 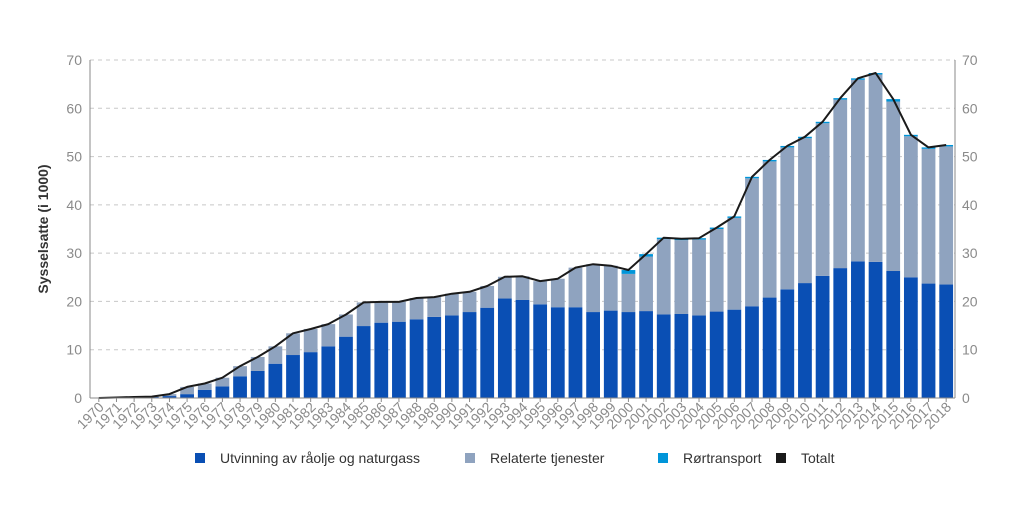 What do you see at coordinates (43, 228) in the screenshot?
I see `y-axis-label: Sysselsatte (i 1000)` at bounding box center [43, 228].